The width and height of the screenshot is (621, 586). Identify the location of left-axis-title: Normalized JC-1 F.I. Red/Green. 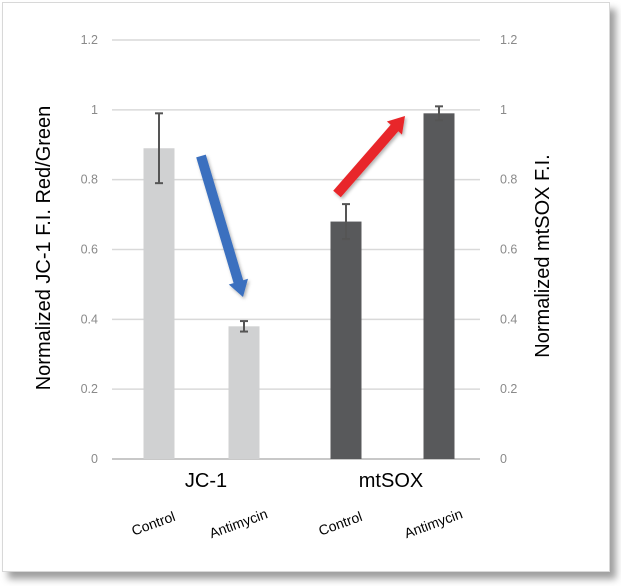
(44, 248).